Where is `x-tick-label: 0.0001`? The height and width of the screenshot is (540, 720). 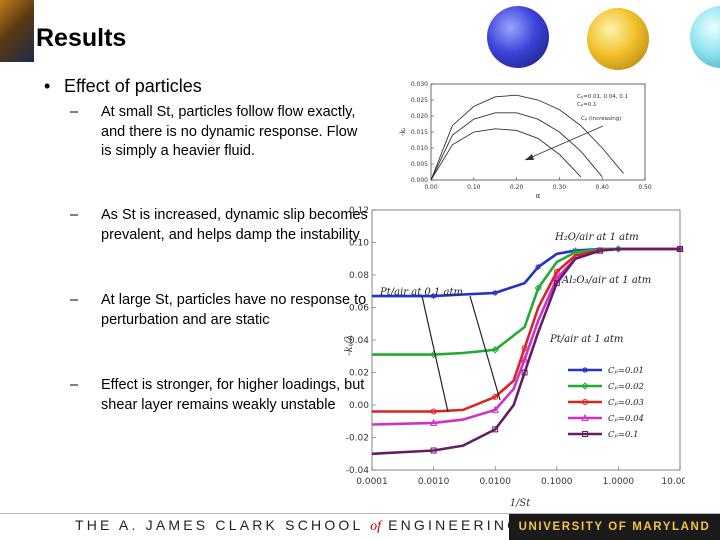 x-tick-label: 0.0001 is located at coordinates (372, 482).